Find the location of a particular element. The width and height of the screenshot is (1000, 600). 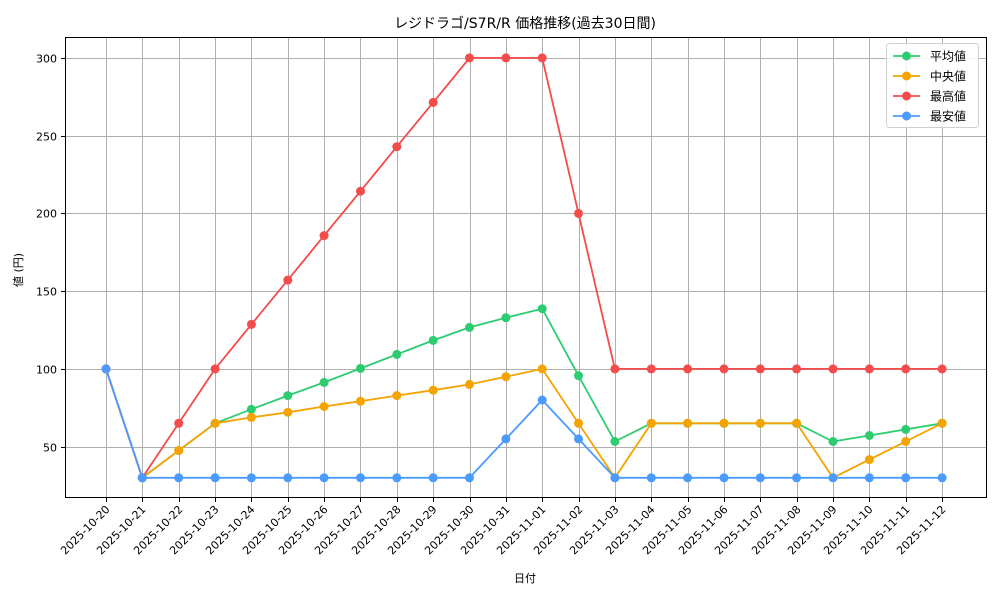

chart-title: レジドラゴ/S7R/R 価格推移(過去30日間) is located at coordinates (525, 23).